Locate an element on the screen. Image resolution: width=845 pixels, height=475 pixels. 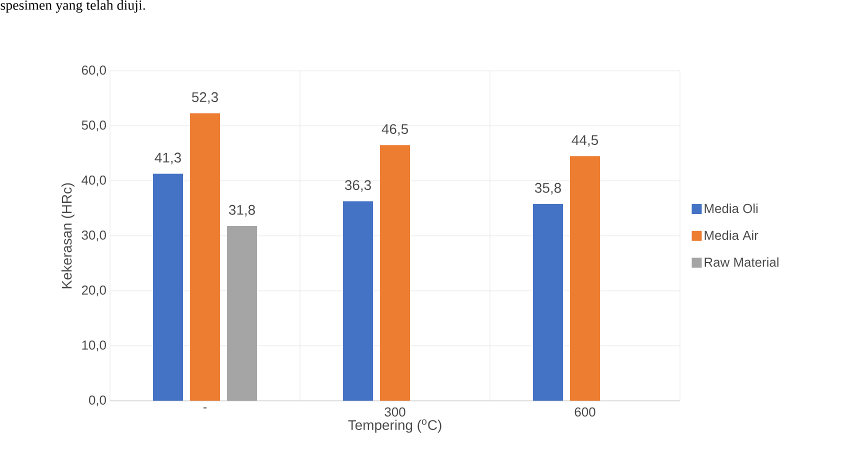
y-tick-label: 10,0 is located at coordinates (94, 346).